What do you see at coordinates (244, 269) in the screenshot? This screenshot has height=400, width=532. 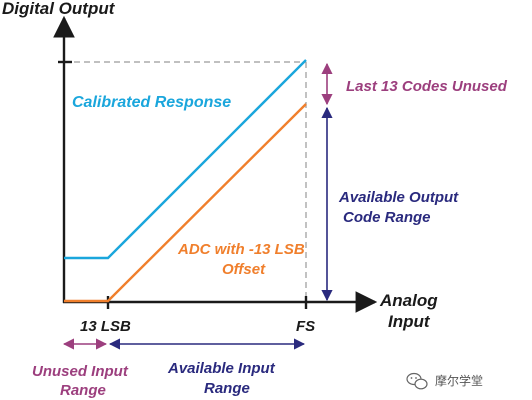 I see `offset-label-line2: Offset` at bounding box center [244, 269].